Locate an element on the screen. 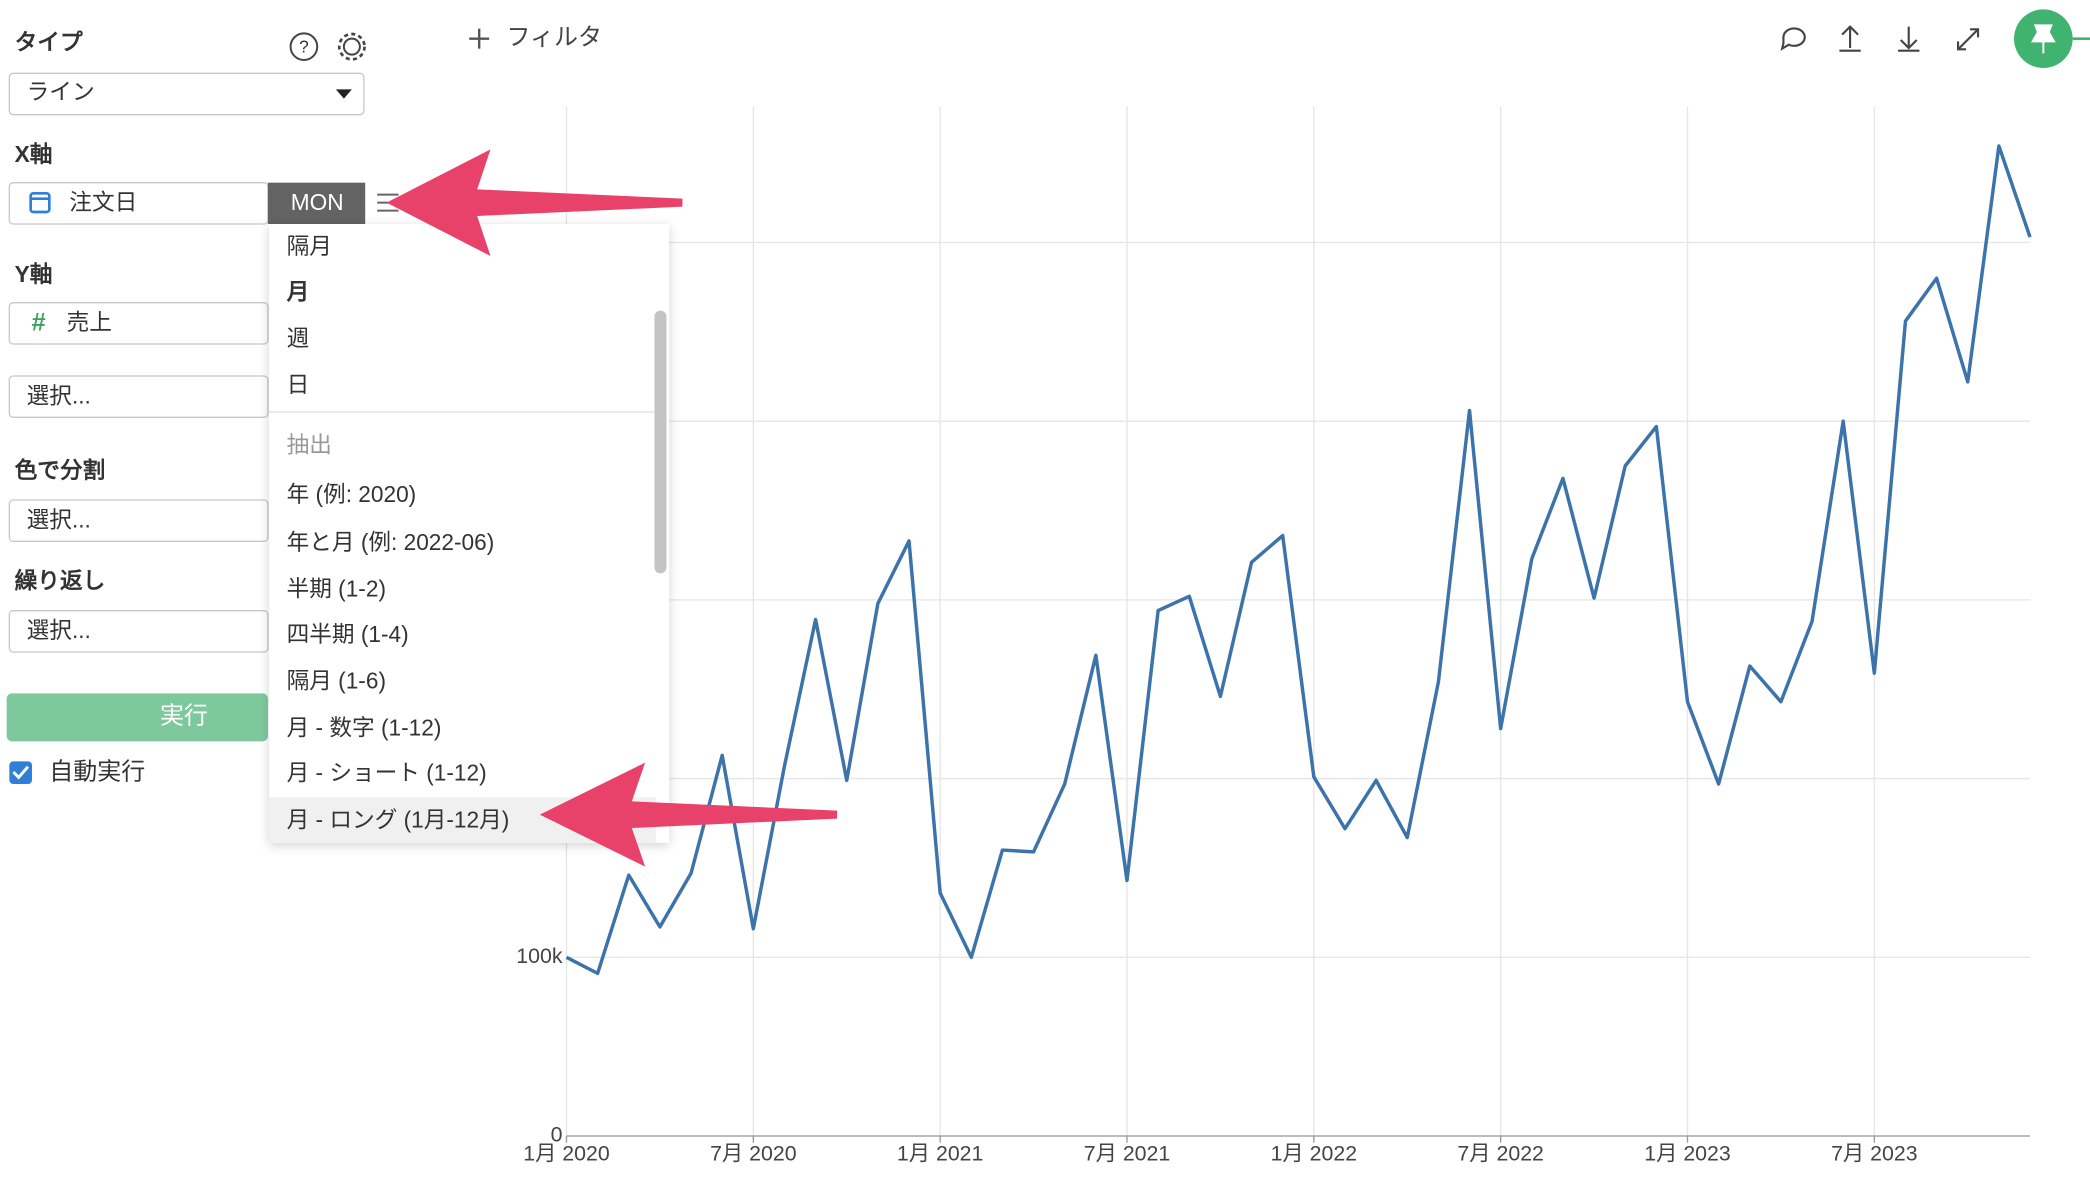 The height and width of the screenshot is (1188, 2090). filter-button: フィルタ is located at coordinates (554, 37).